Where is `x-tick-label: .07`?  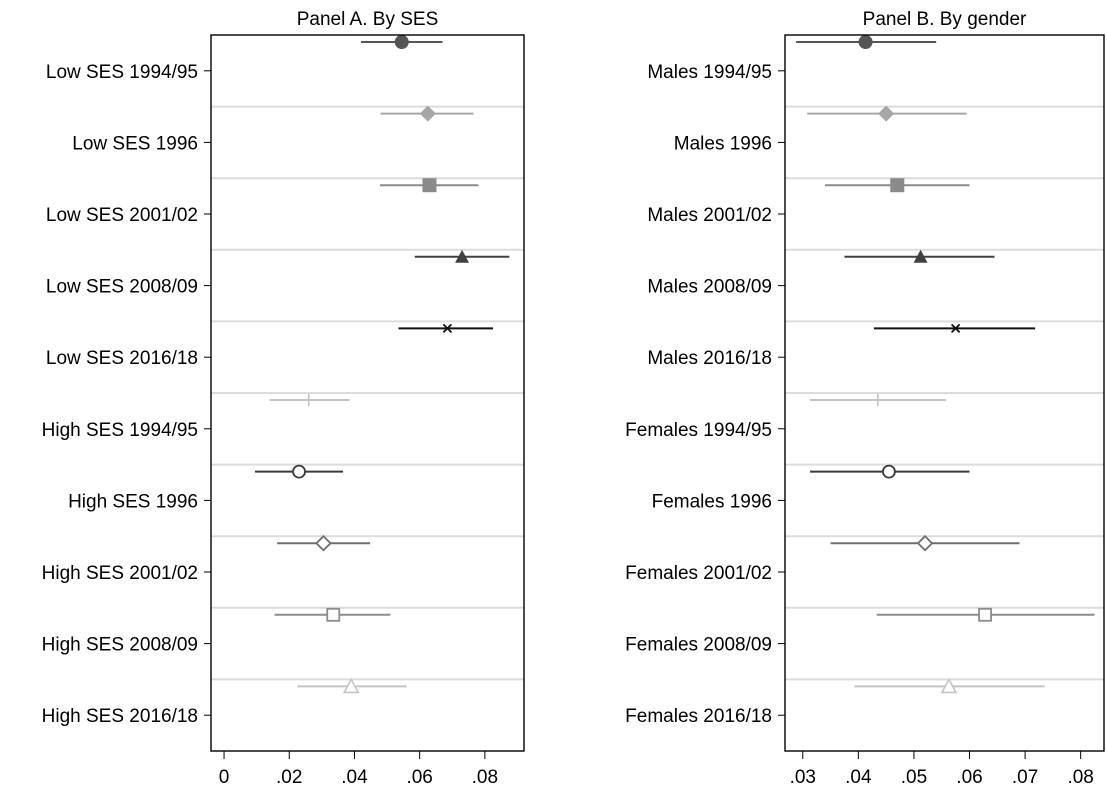
x-tick-label: .07 is located at coordinates (1025, 777).